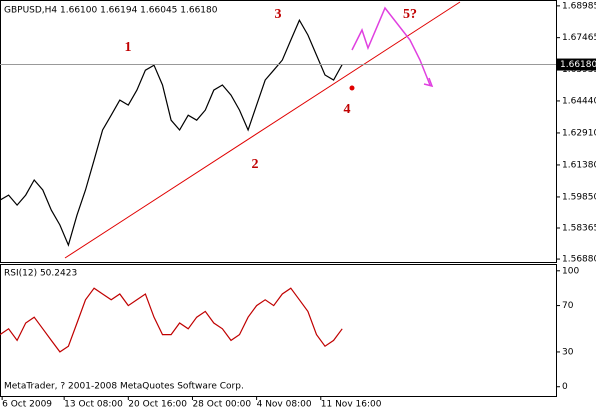  What do you see at coordinates (347, 109) in the screenshot?
I see `wave-label: 4` at bounding box center [347, 109].